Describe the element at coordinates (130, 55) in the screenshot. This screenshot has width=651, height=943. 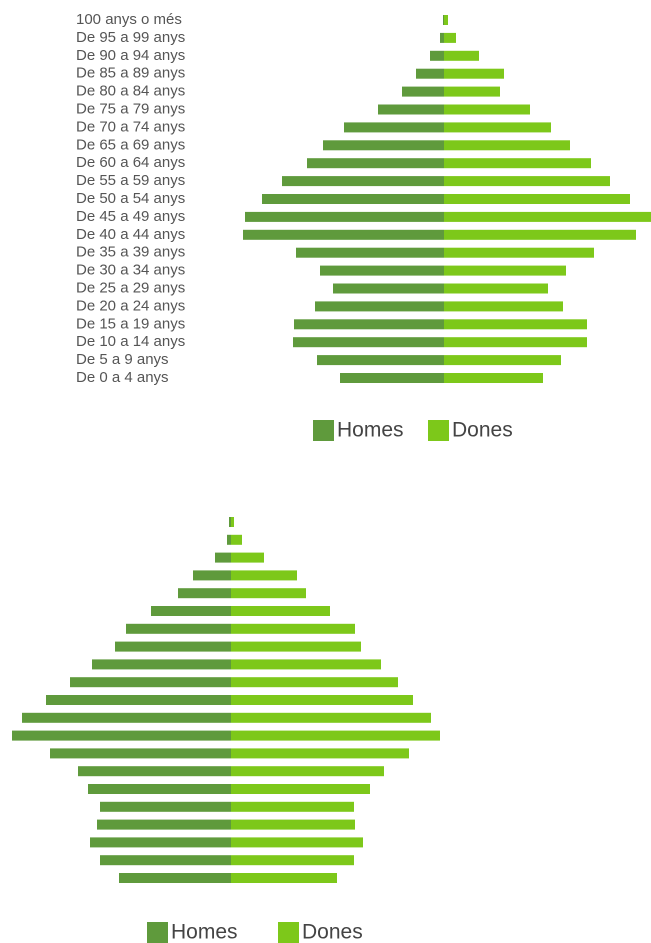
I see `category-label: De 90 a 94 anys` at that location.